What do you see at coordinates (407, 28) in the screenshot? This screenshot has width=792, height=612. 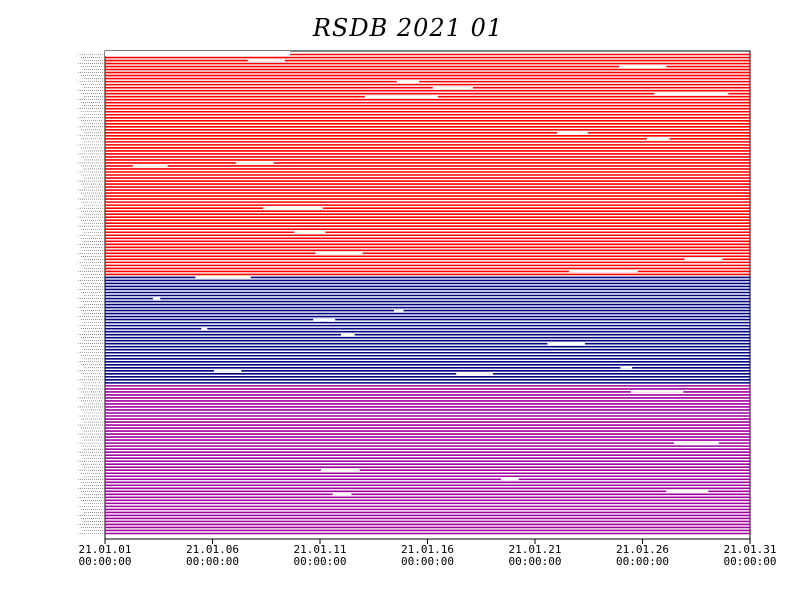 I see `chart-title: RSDB 2021 01` at bounding box center [407, 28].